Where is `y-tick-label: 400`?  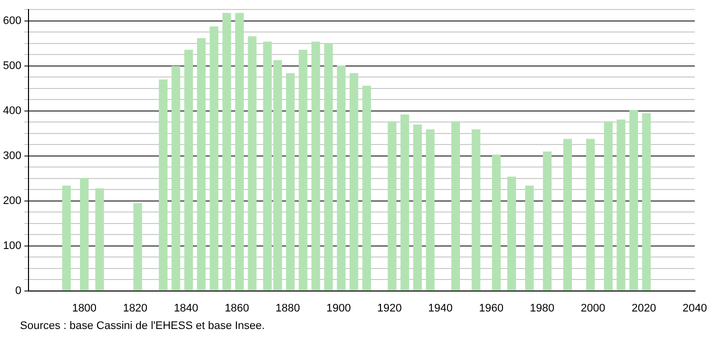 y-tick-label: 400 is located at coordinates (12, 110).